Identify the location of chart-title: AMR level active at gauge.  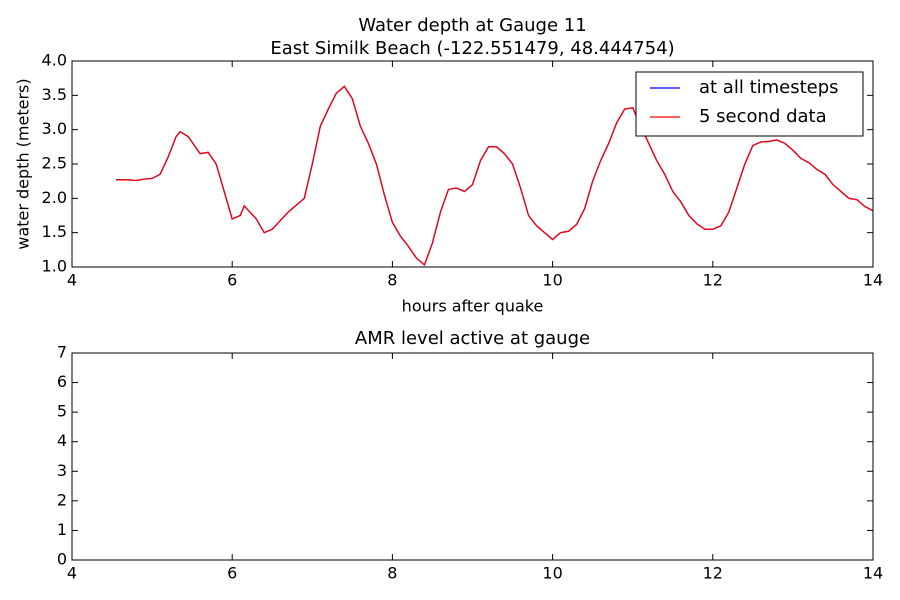
(472, 338).